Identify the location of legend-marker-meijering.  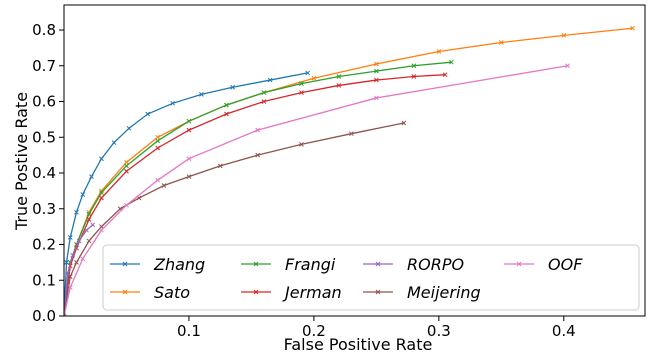
(378, 292).